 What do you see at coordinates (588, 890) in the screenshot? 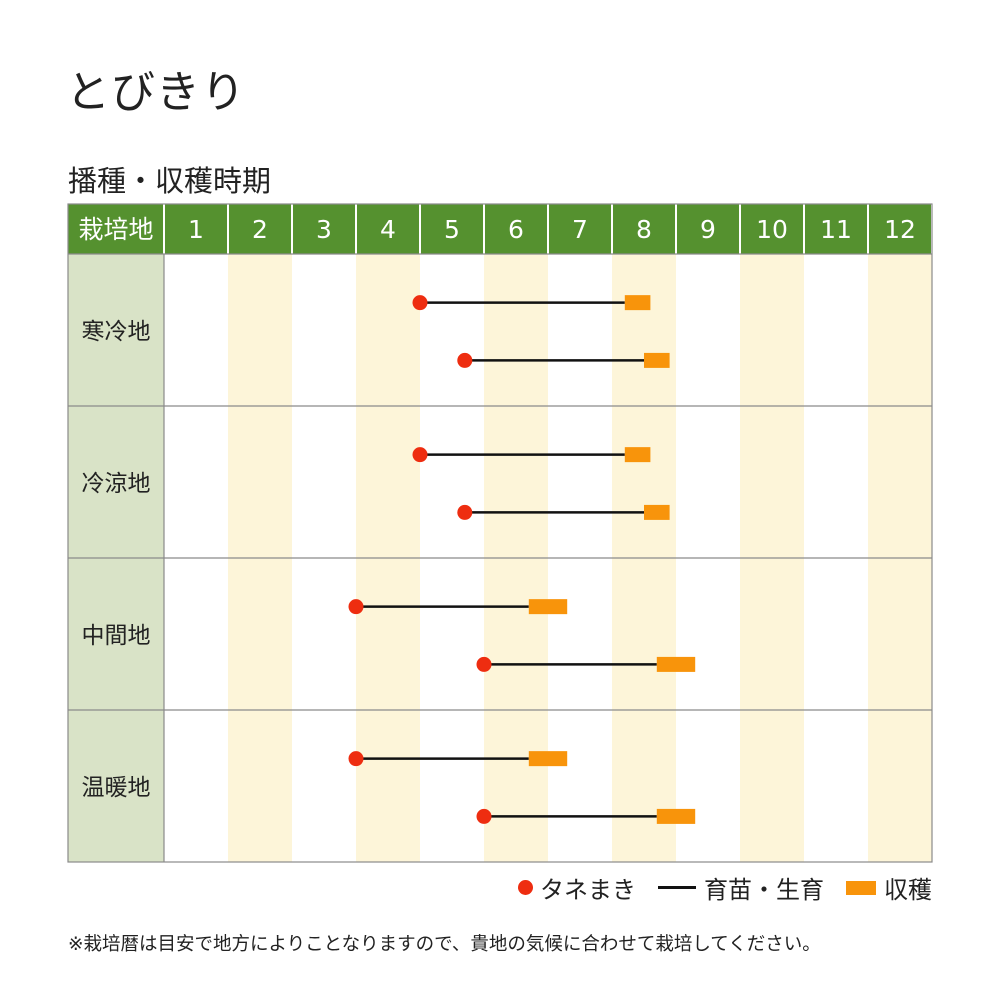
I see `legend-sowing-label: タネまき` at bounding box center [588, 890].